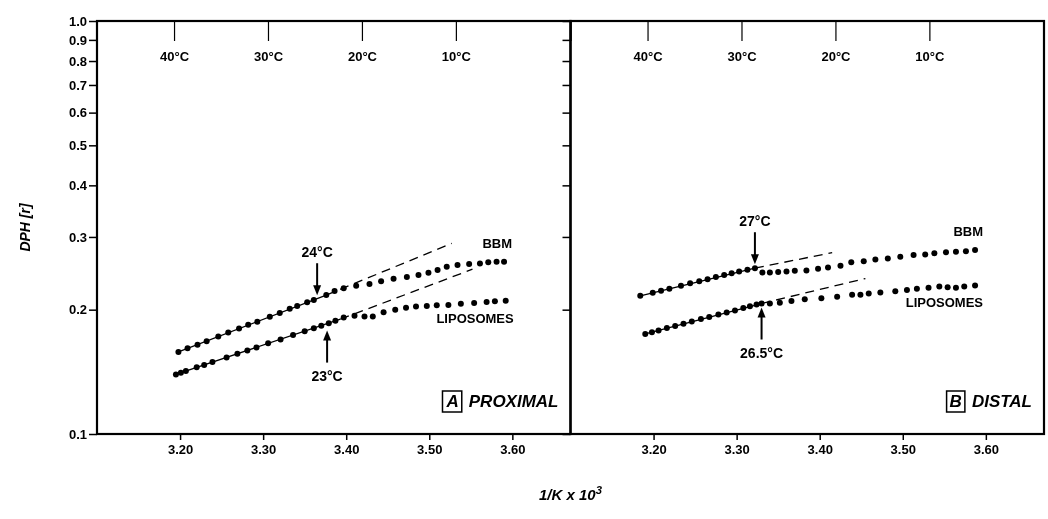 This screenshot has height=519, width=1048. Describe the element at coordinates (77, 61) in the screenshot. I see `y-tick-label: 0.8` at that location.